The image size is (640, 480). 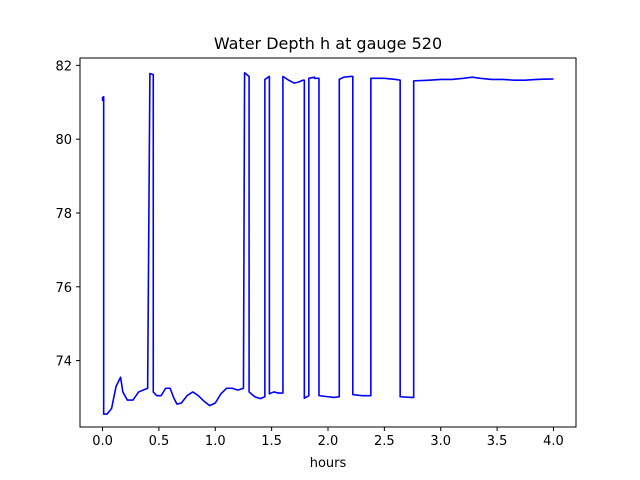 What do you see at coordinates (271, 441) in the screenshot?
I see `x-tick-label: 1.5` at bounding box center [271, 441].